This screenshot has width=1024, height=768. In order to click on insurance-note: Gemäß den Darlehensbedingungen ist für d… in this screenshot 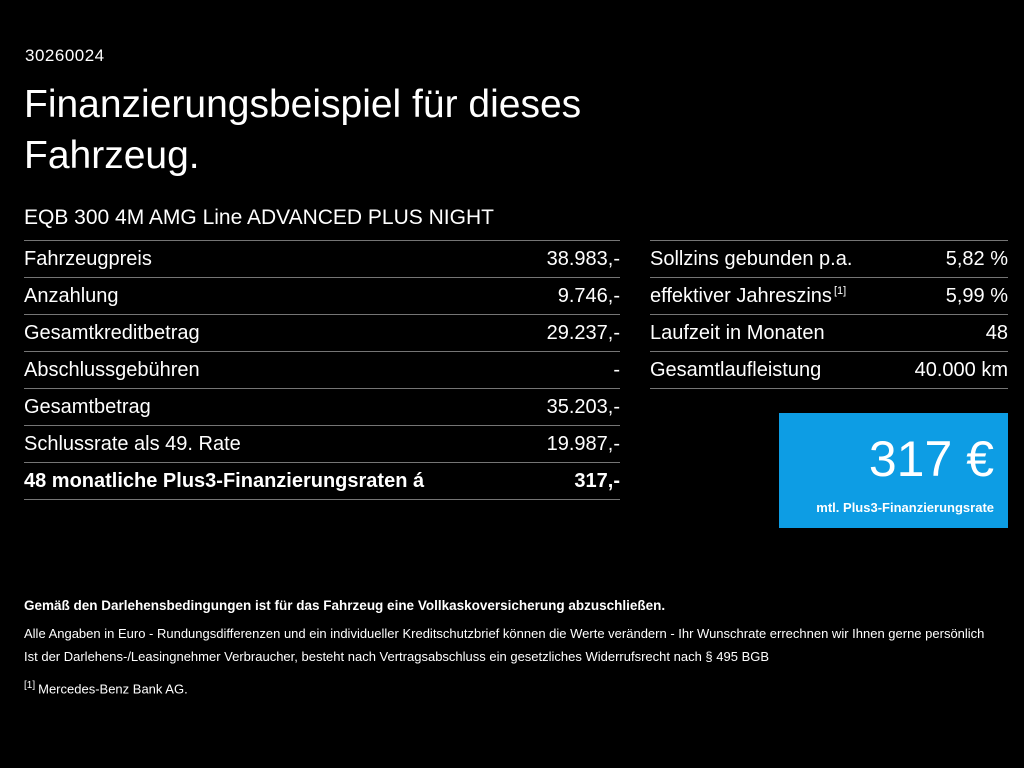, I will do `click(345, 605)`.